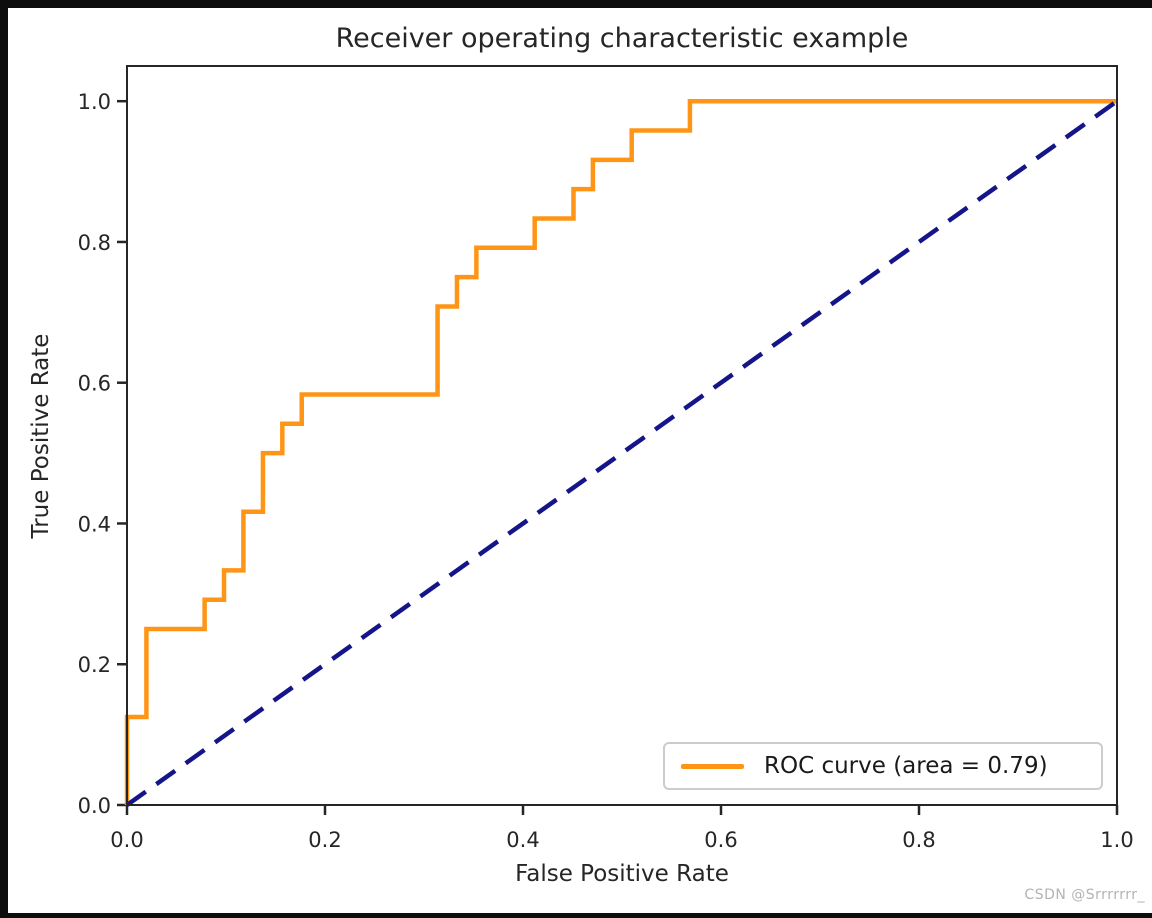  What do you see at coordinates (41, 436) in the screenshot?
I see `y-axis-label: True Positive Rate` at bounding box center [41, 436].